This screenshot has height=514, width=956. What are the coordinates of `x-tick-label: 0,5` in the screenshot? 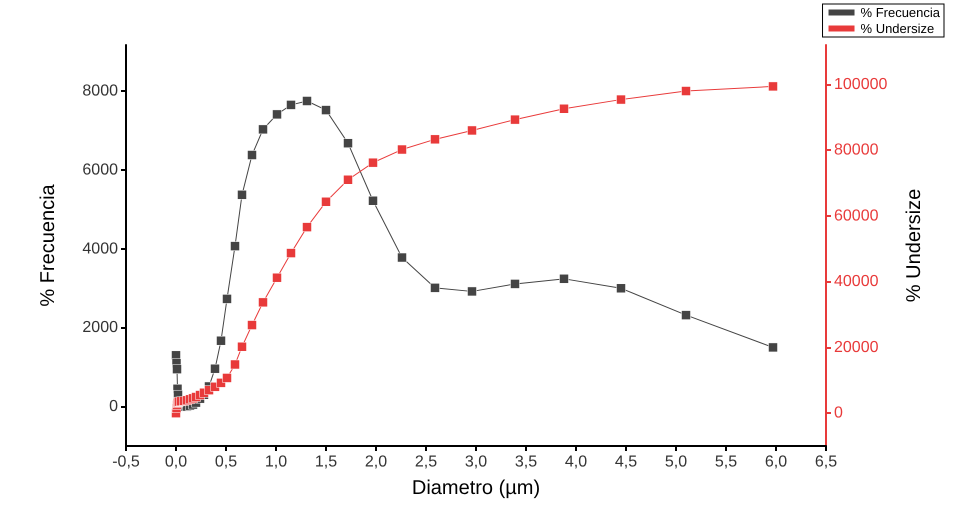 It's located at (226, 462).